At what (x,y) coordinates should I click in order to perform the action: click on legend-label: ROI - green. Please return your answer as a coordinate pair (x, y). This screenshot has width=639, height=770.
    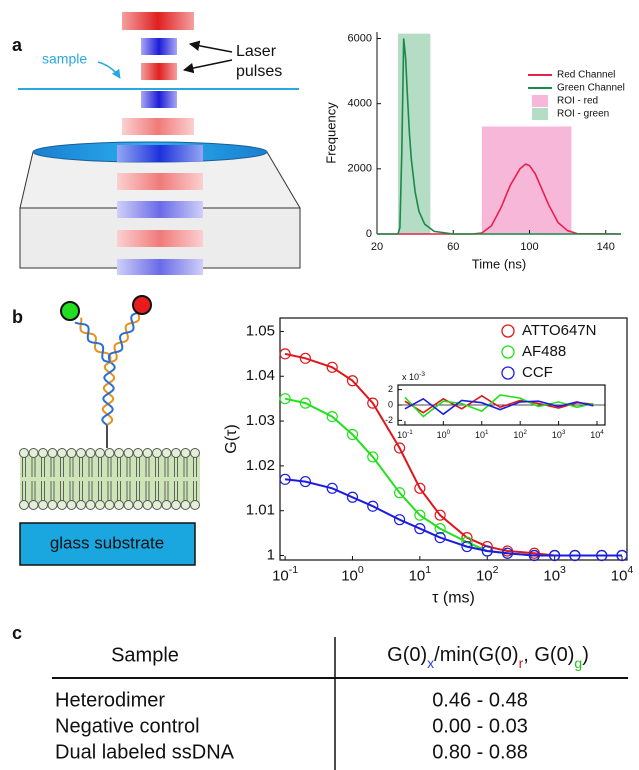
    Looking at the image, I should click on (583, 114).